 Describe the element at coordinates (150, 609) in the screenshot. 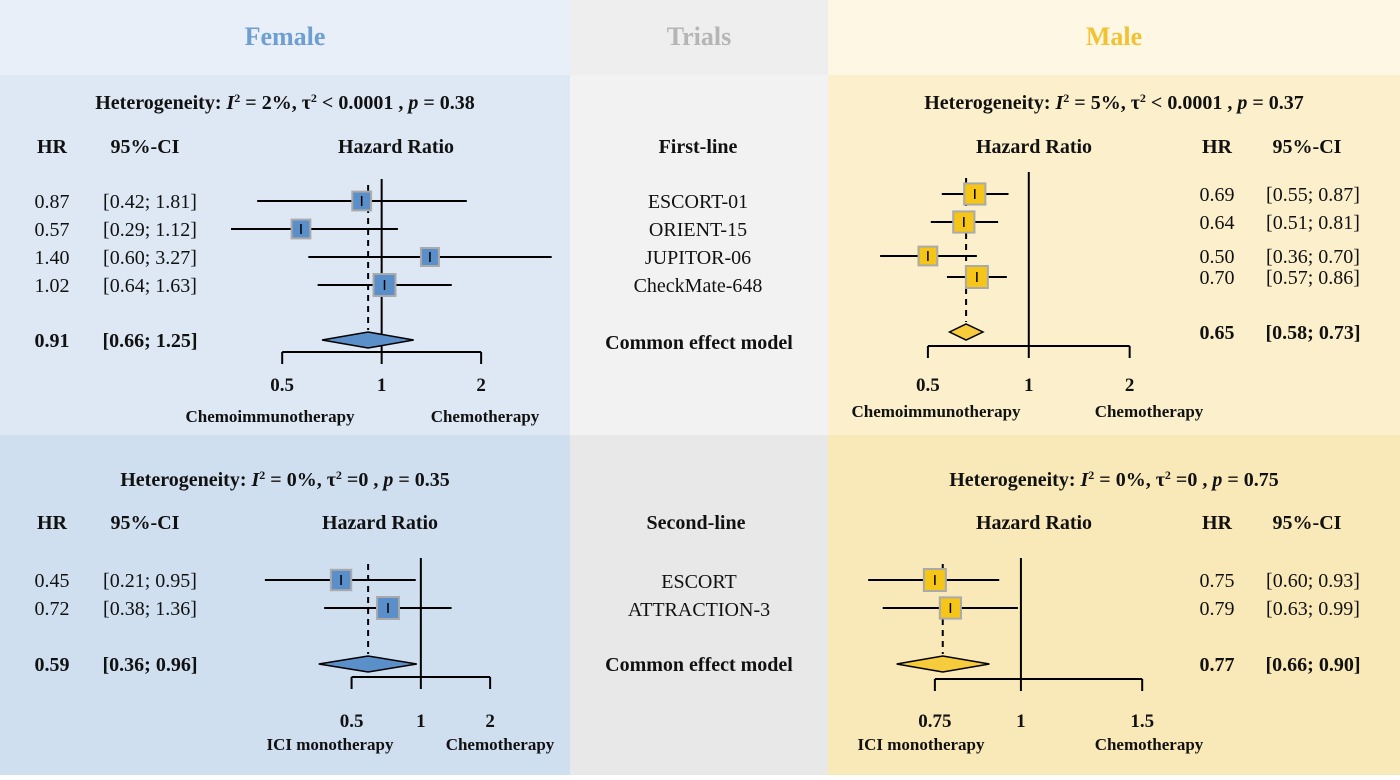

I see `study-ci-value: [0.38; 1.36]` at that location.